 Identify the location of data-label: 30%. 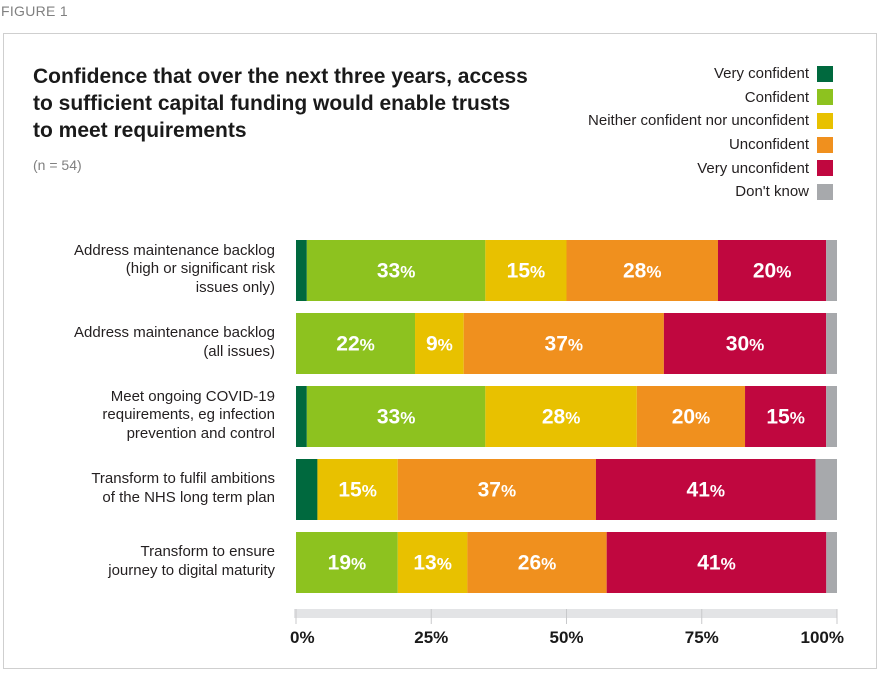
(745, 344).